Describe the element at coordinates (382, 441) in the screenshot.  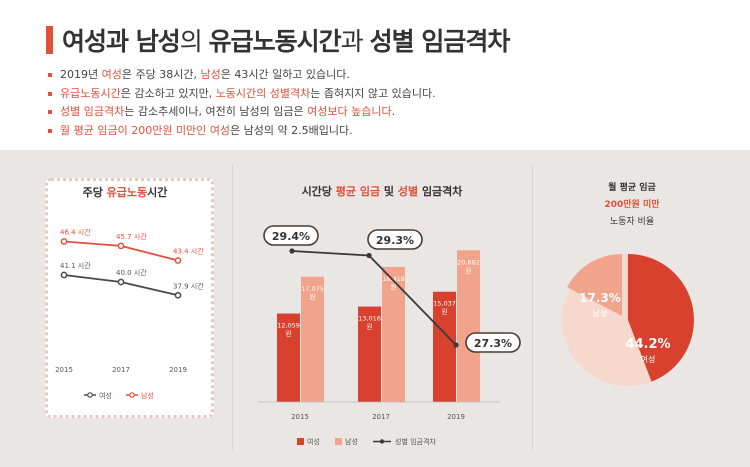
I see `legend-marker-gap` at that location.